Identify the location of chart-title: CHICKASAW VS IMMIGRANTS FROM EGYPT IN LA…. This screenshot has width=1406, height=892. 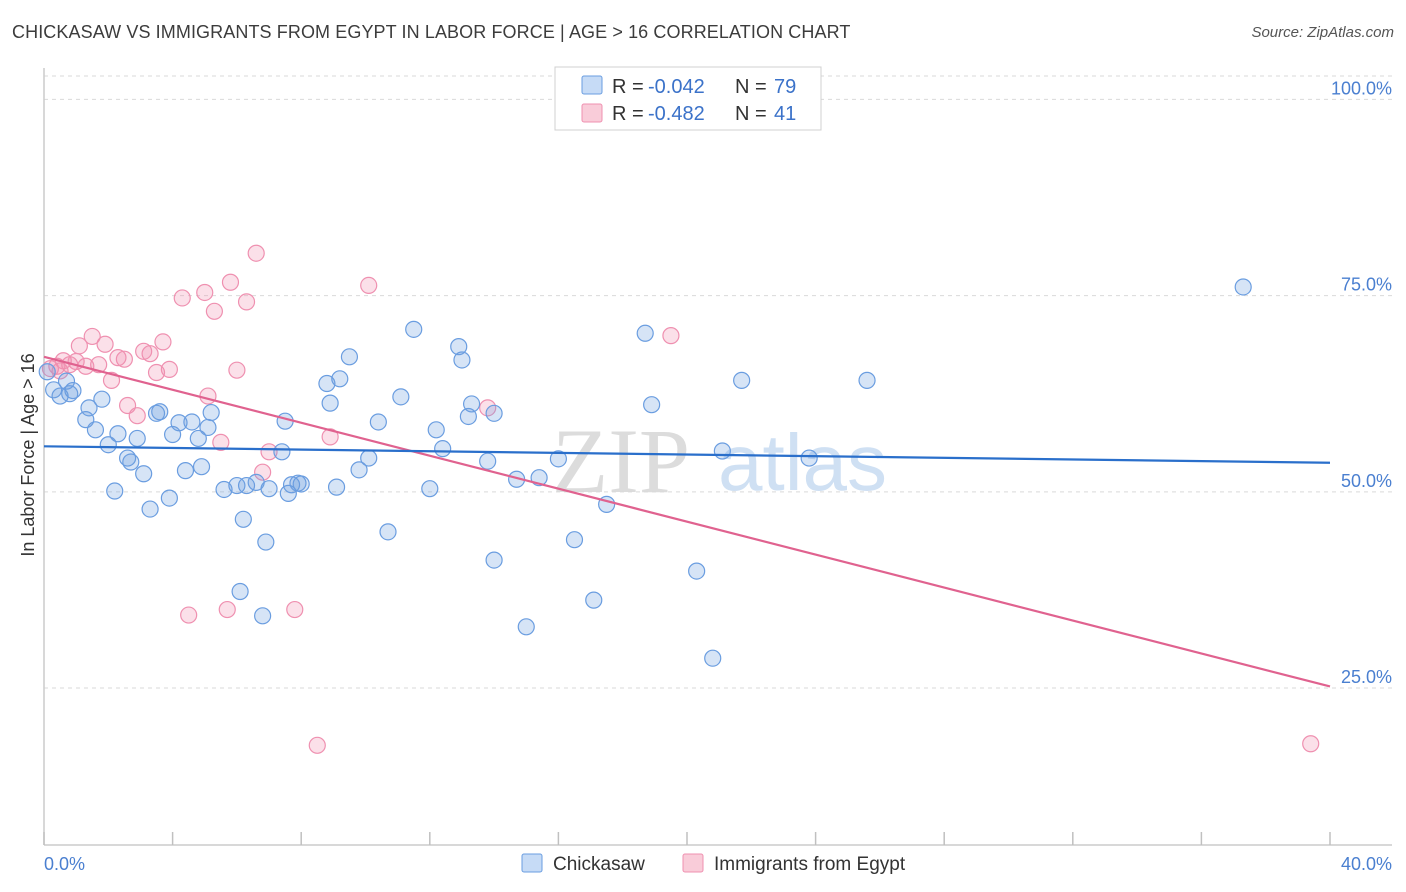
(431, 32).